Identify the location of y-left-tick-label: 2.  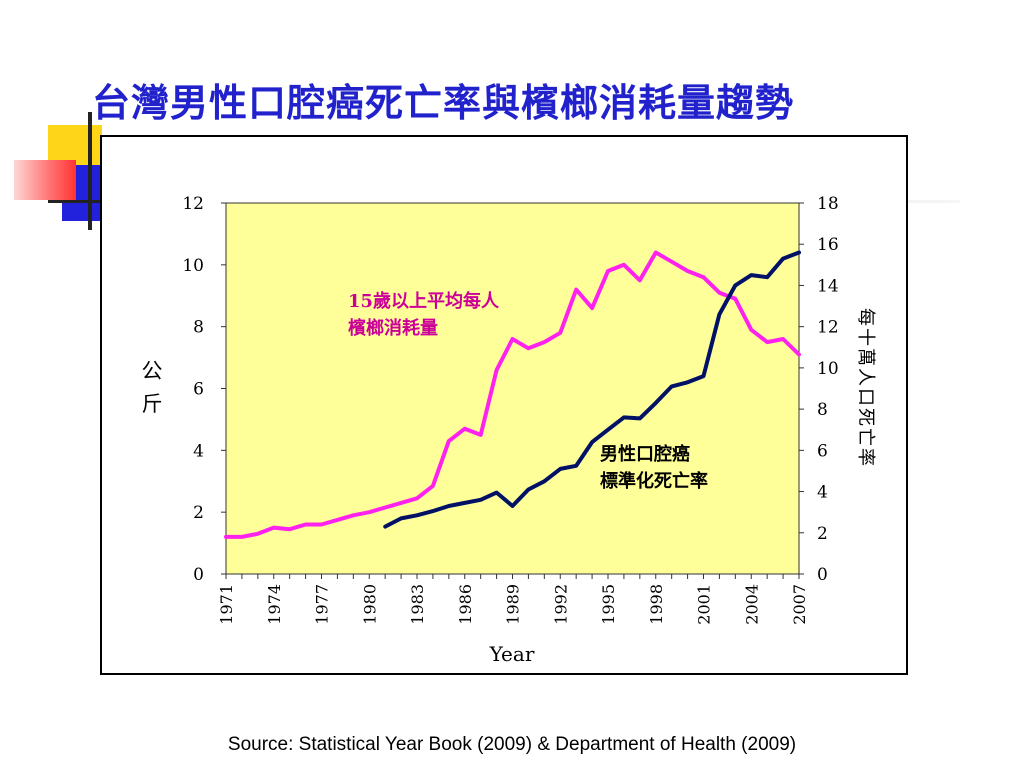
(198, 513).